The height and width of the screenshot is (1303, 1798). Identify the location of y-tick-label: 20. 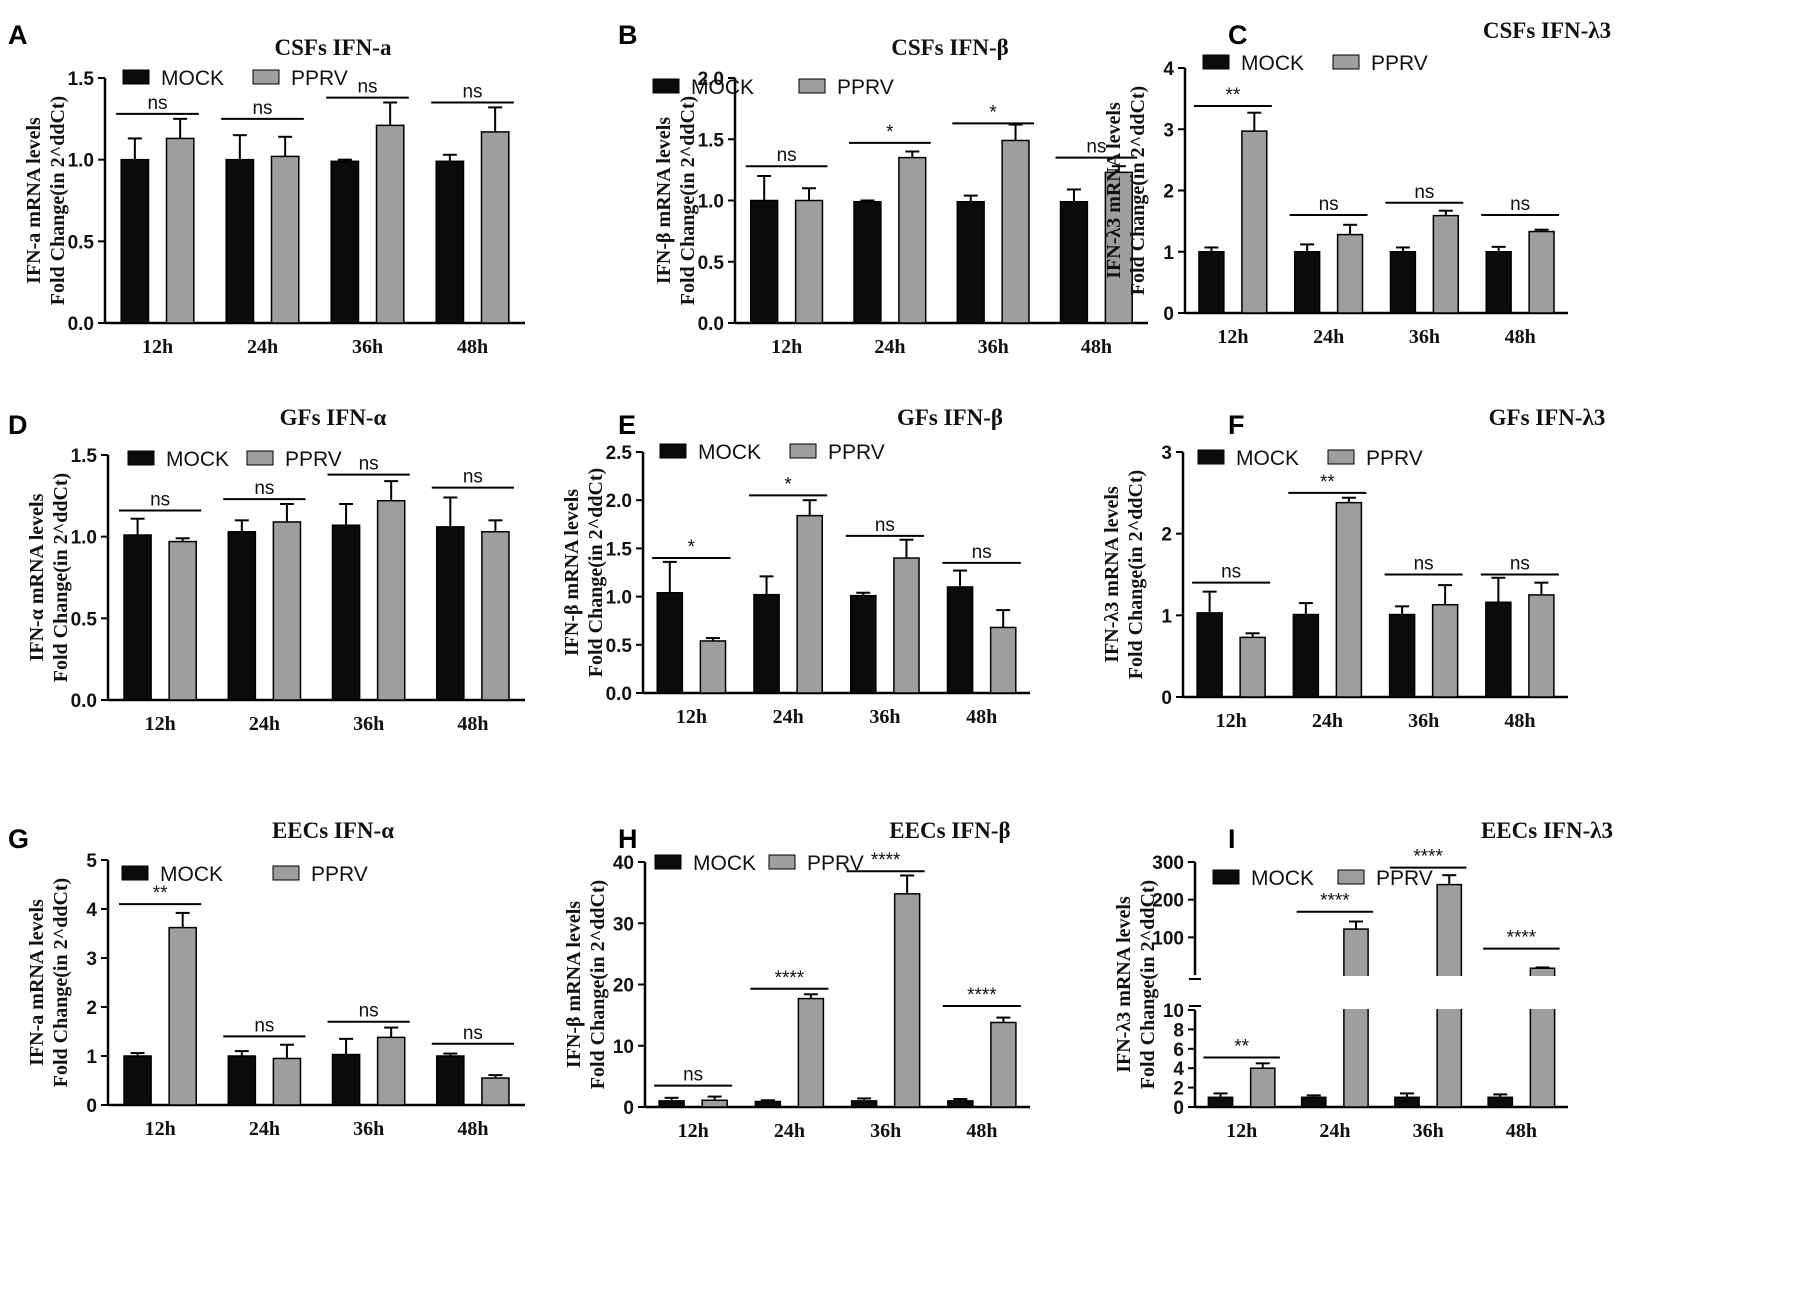
(623, 986).